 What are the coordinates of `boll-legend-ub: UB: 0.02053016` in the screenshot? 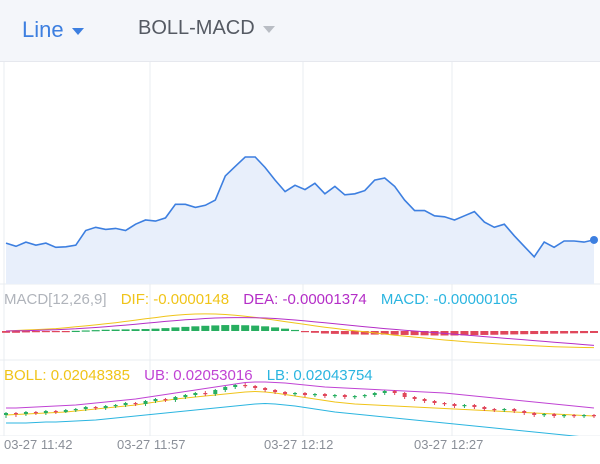 It's located at (198, 375).